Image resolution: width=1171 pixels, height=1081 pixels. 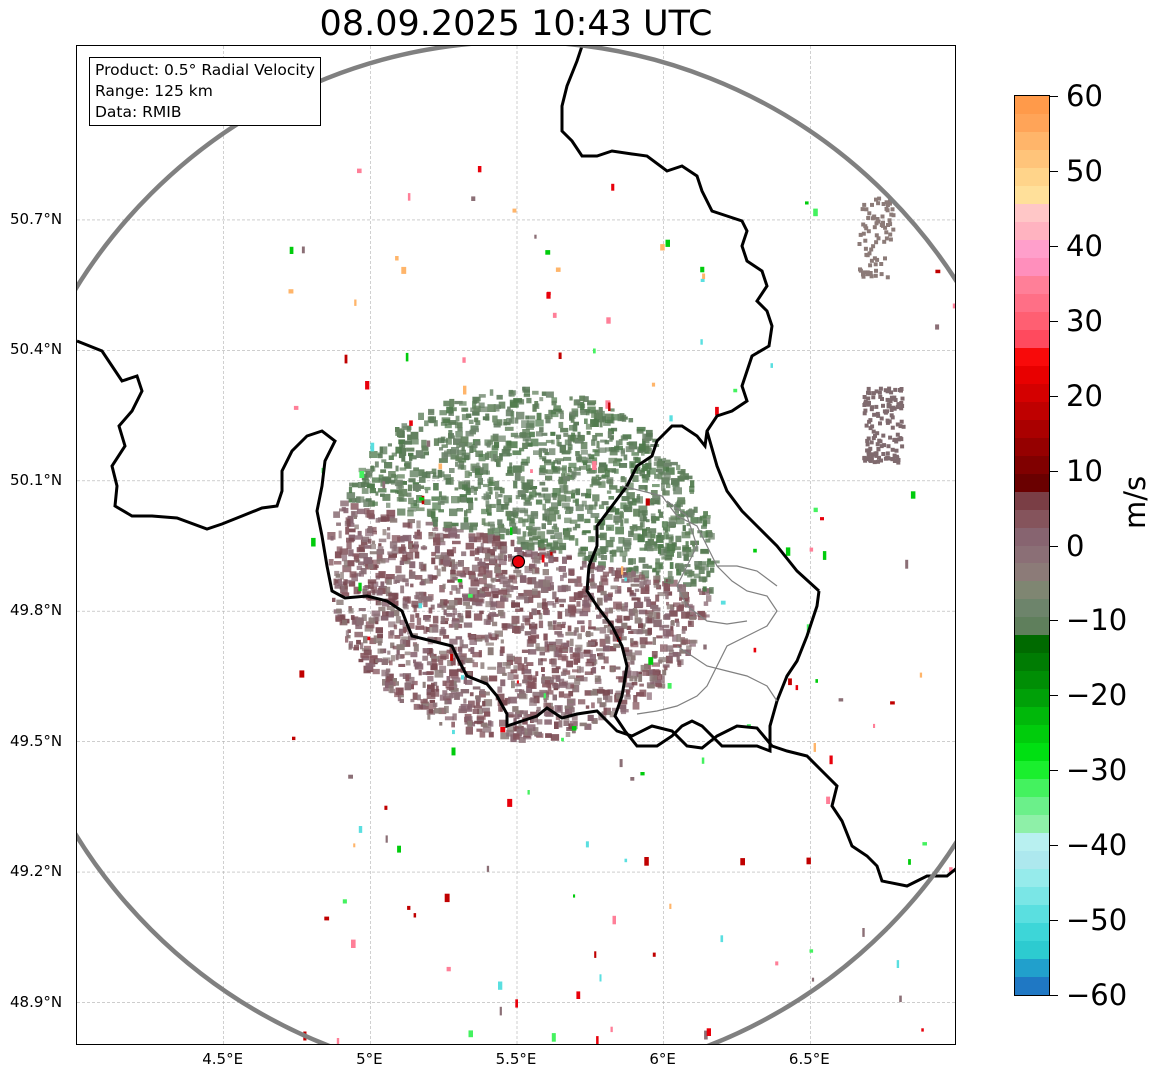 What do you see at coordinates (1084, 96) in the screenshot?
I see `colorbar-tick-label: 60` at bounding box center [1084, 96].